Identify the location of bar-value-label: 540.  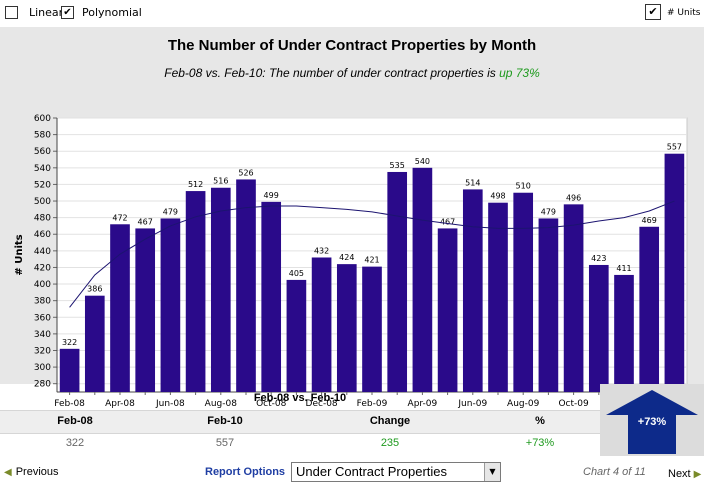
(422, 161).